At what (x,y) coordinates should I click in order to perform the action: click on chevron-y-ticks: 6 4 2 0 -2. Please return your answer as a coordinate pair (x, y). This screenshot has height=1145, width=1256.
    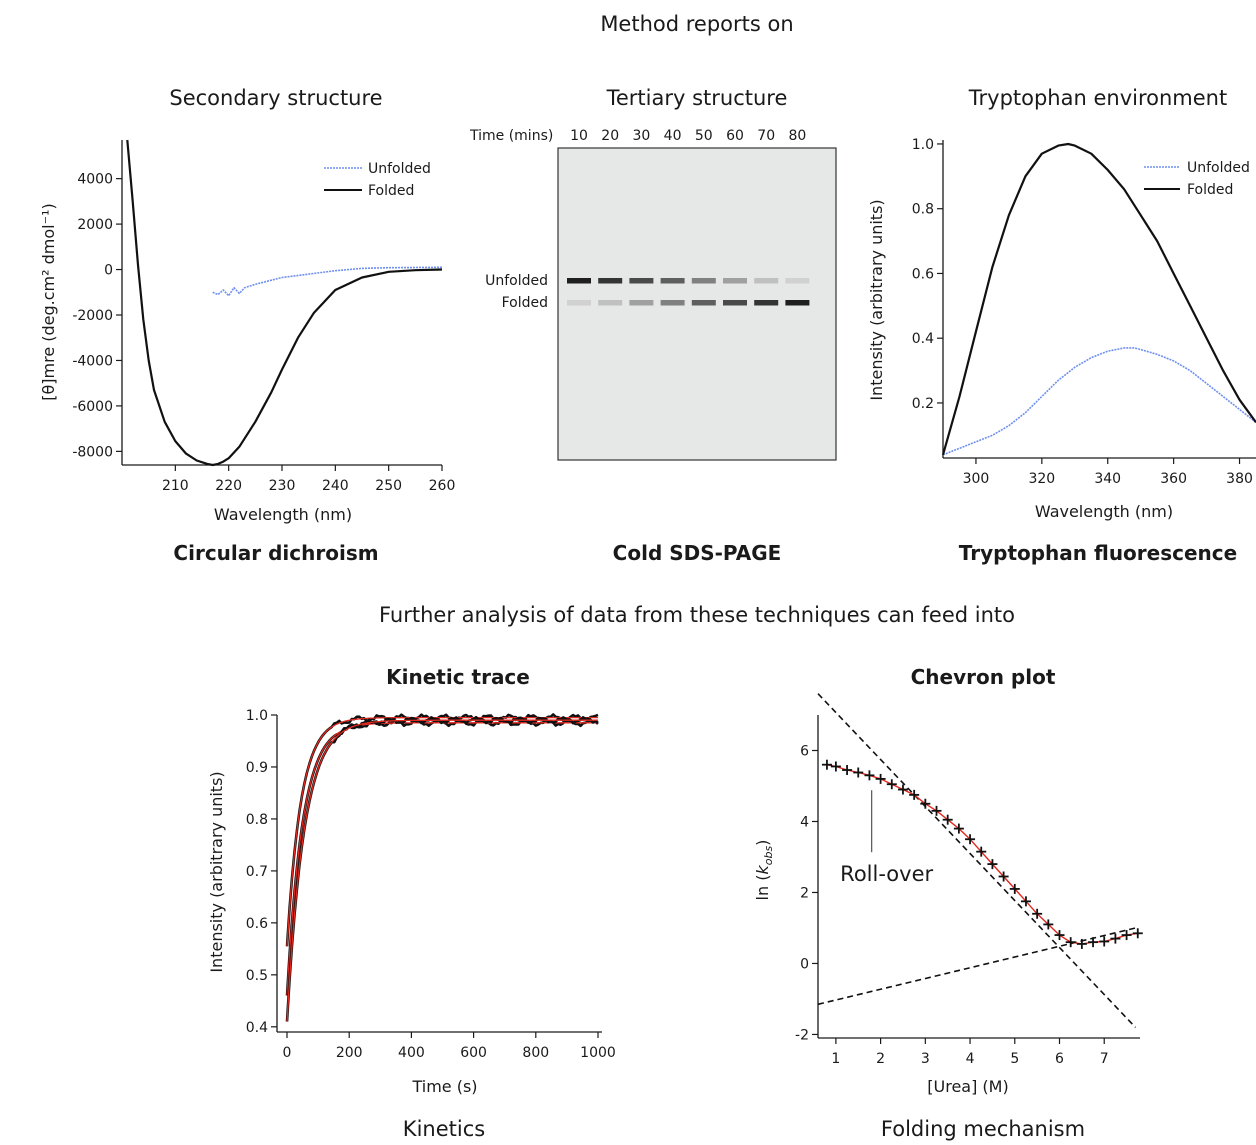
    Looking at the image, I should click on (806, 893).